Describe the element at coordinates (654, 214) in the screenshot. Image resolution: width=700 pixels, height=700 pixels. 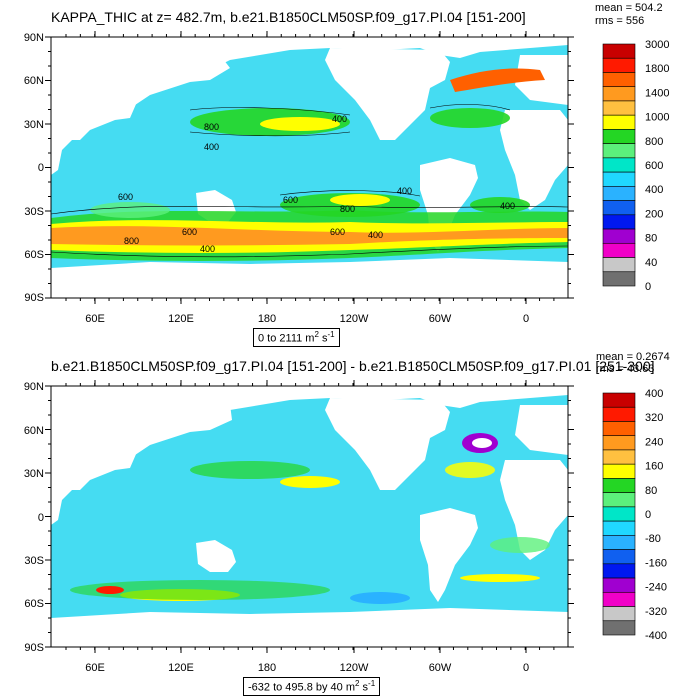
I see `colorbar-label: 200` at that location.